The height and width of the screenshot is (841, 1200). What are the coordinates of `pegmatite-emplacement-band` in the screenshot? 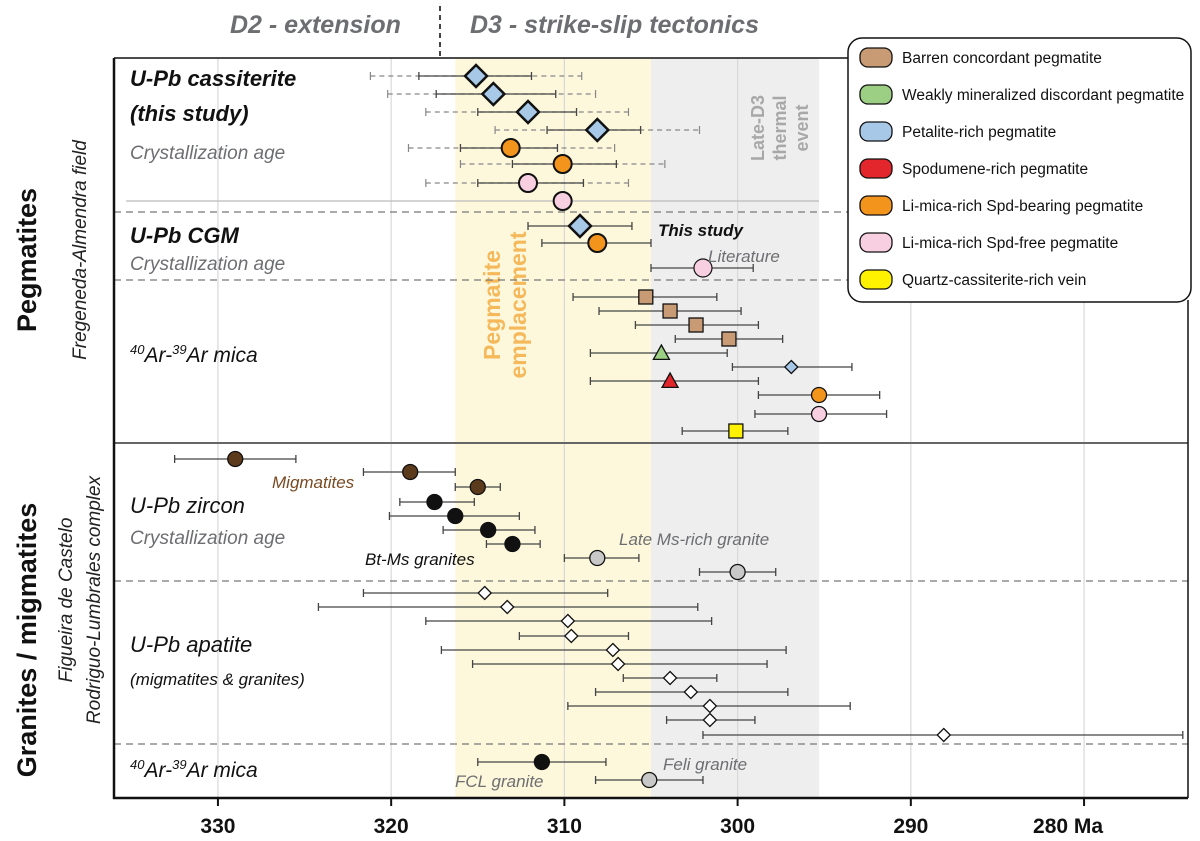 It's located at (553, 428).